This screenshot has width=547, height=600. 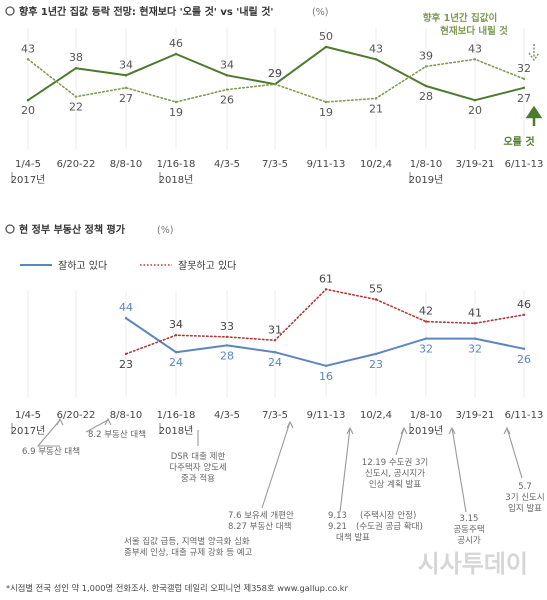 What do you see at coordinates (276, 465) in the screenshot?
I see `event-4-arrow` at bounding box center [276, 465].